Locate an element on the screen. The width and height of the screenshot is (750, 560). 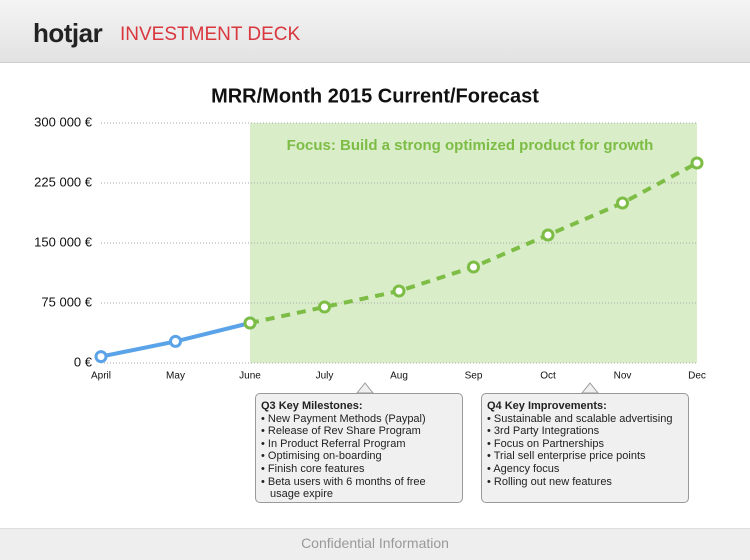
callout-item: Release of Rev Share Program is located at coordinates (359, 431).